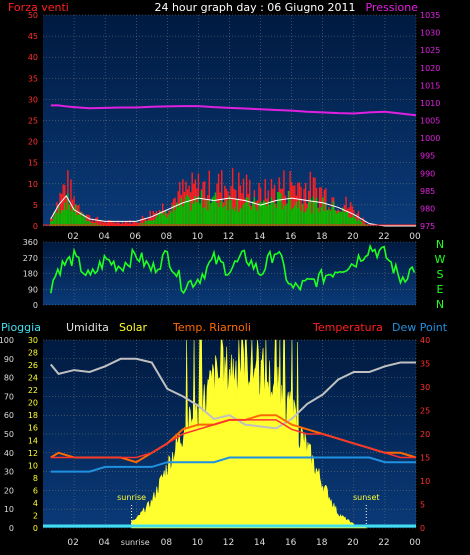 This screenshot has height=555, width=470. I want to click on y-left-tick: 20, so click(33, 142).